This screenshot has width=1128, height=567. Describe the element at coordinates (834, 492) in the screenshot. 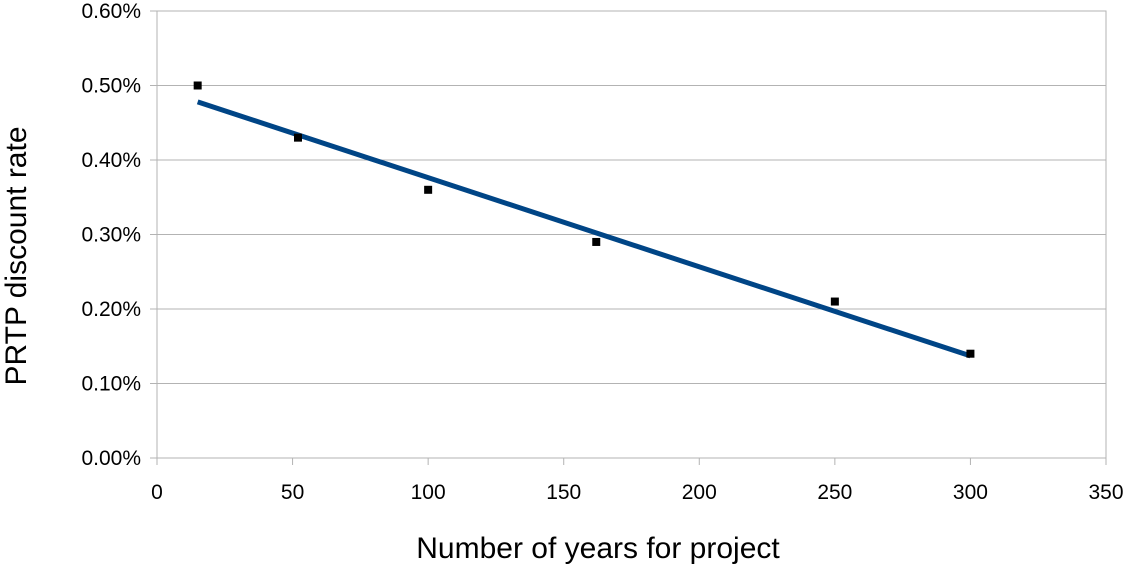

I see `x-tick-label: 250` at that location.